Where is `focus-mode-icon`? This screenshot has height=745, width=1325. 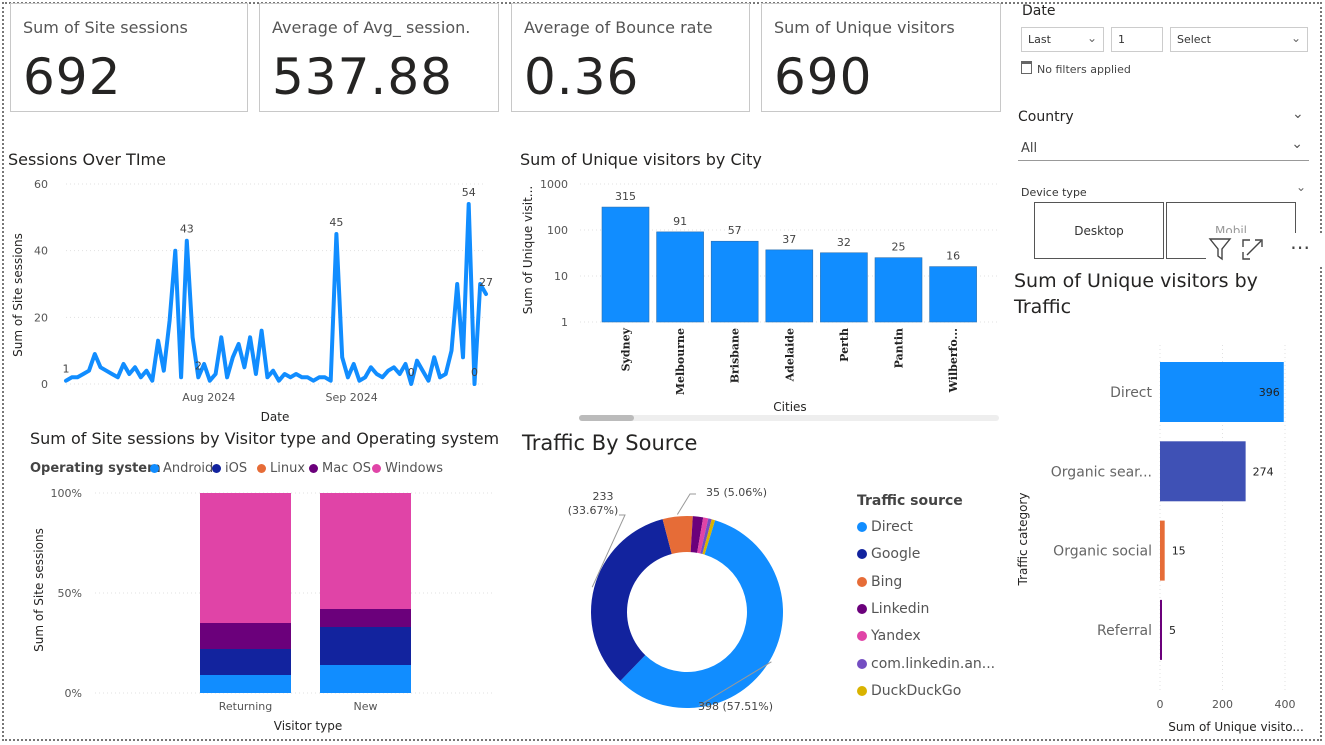
focus-mode-icon is located at coordinates (1252, 249).